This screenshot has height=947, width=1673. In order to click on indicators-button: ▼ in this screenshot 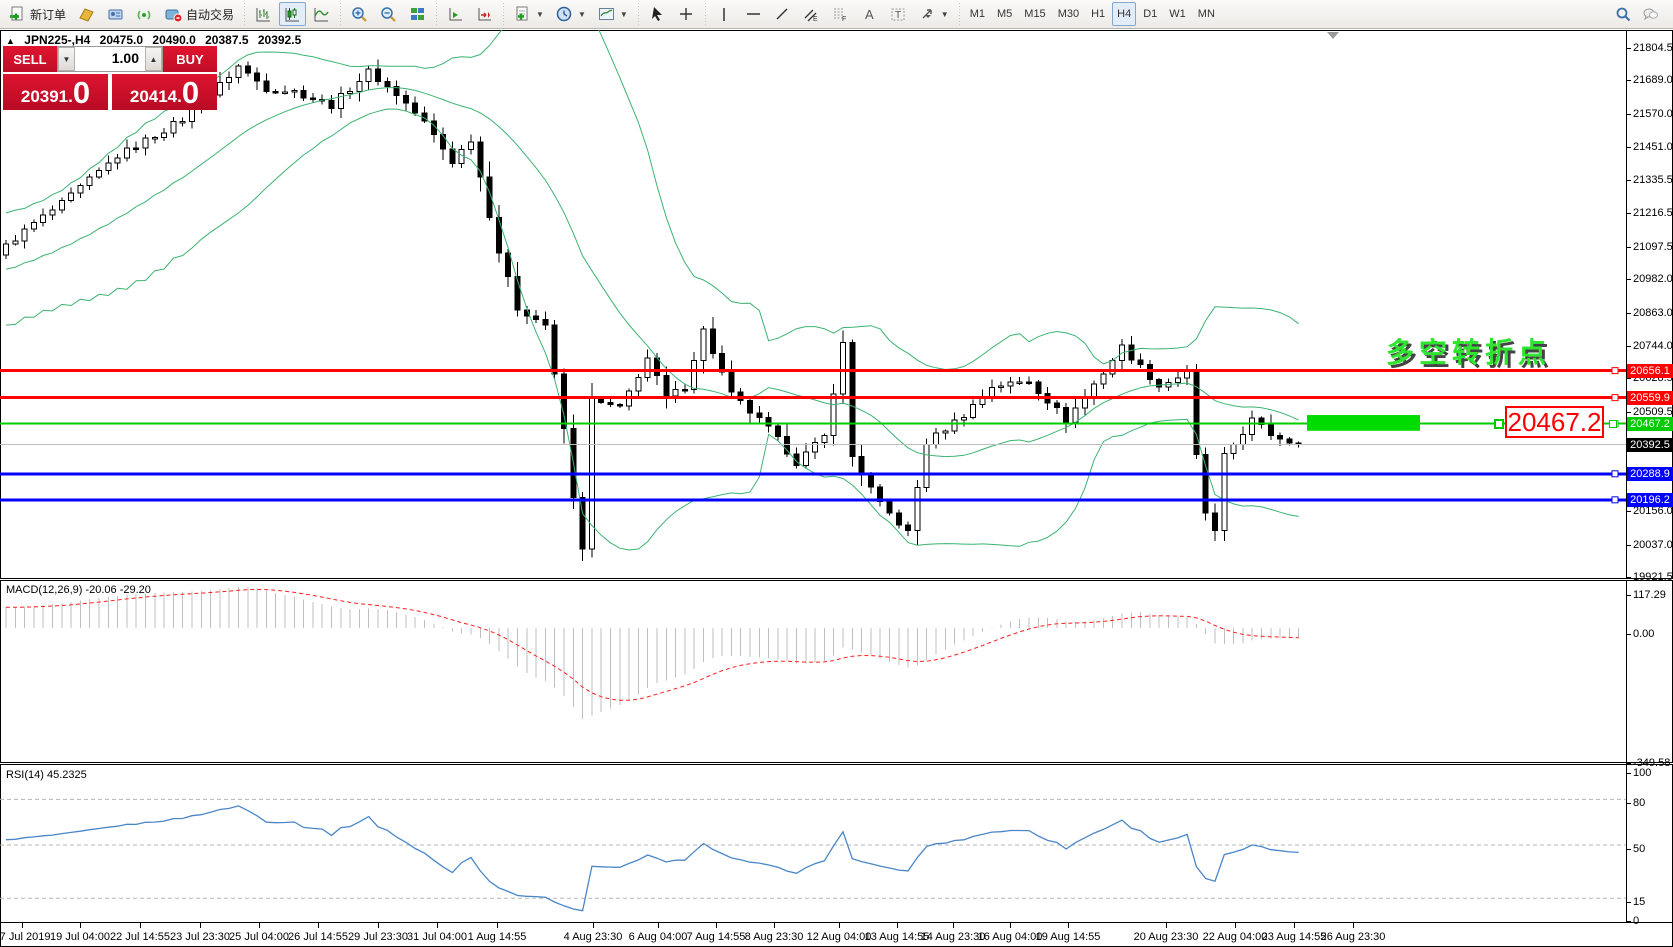, I will do `click(529, 14)`.